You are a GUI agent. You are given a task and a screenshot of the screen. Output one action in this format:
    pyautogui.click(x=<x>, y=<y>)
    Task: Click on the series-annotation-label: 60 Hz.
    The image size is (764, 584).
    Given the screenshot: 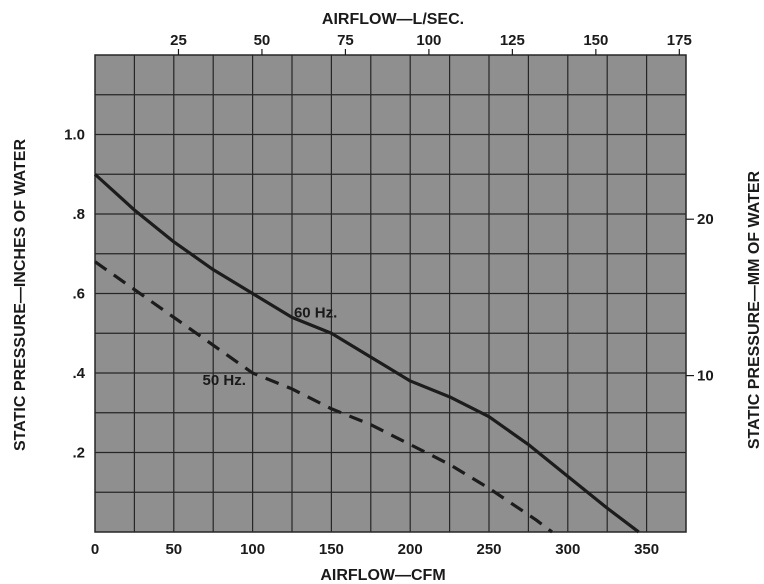 What is the action you would take?
    pyautogui.click(x=315, y=312)
    